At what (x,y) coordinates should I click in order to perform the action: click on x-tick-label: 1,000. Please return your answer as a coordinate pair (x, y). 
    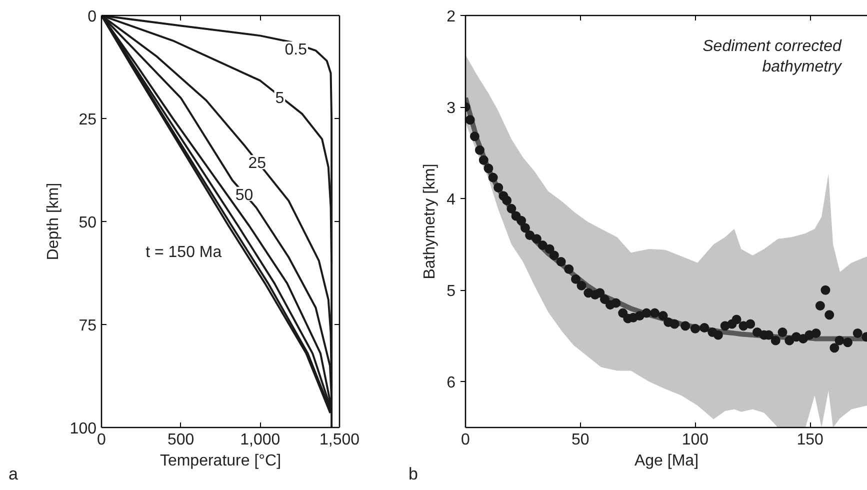
    Looking at the image, I should click on (260, 440).